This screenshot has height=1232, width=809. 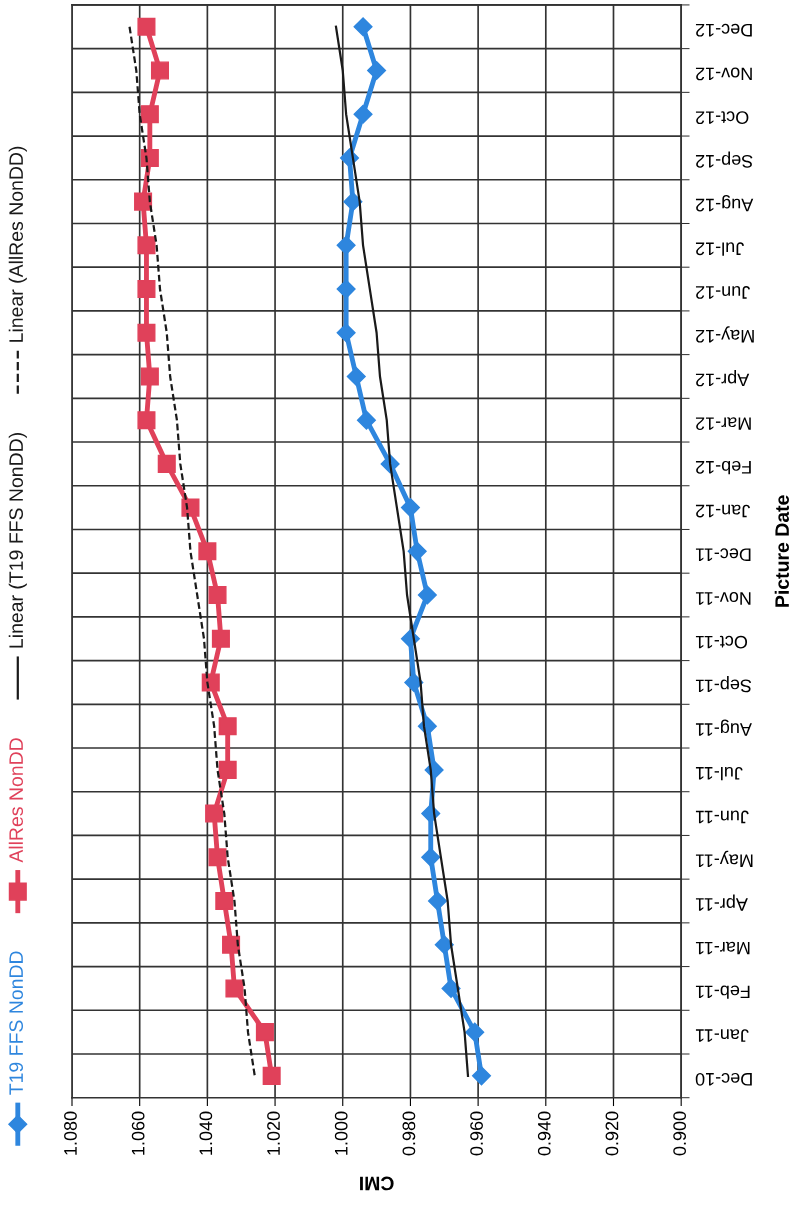 What do you see at coordinates (409, 1133) in the screenshot?
I see `x-tick-label: 0.980` at bounding box center [409, 1133].